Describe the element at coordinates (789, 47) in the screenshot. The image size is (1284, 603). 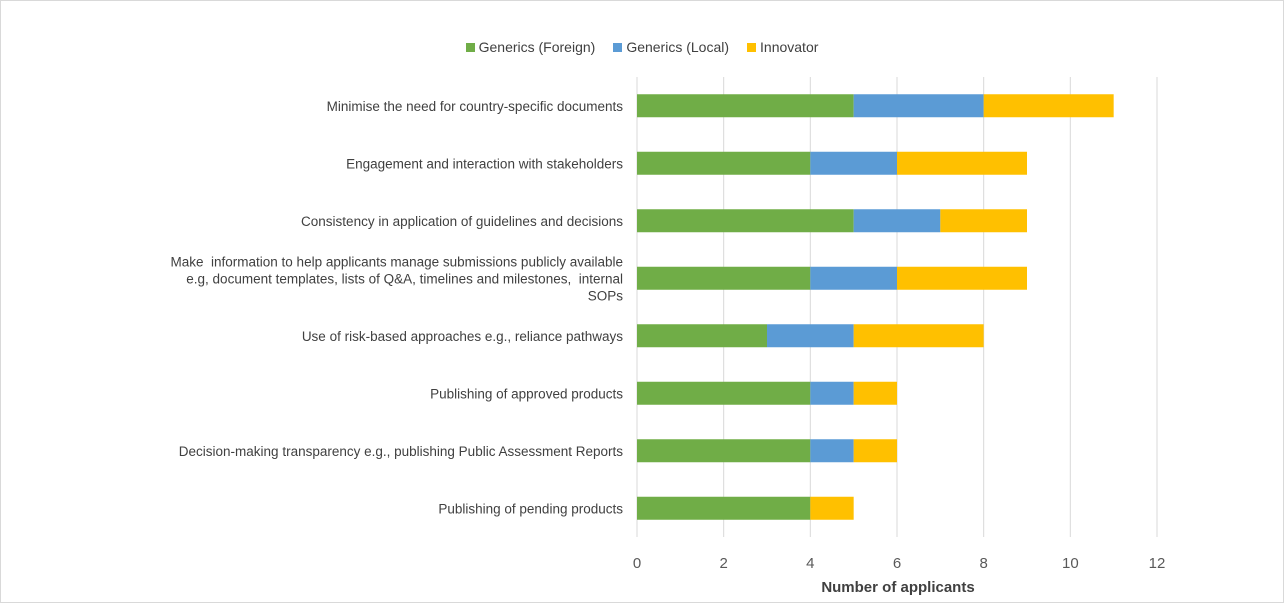
I see `legend-label: Innovator` at that location.